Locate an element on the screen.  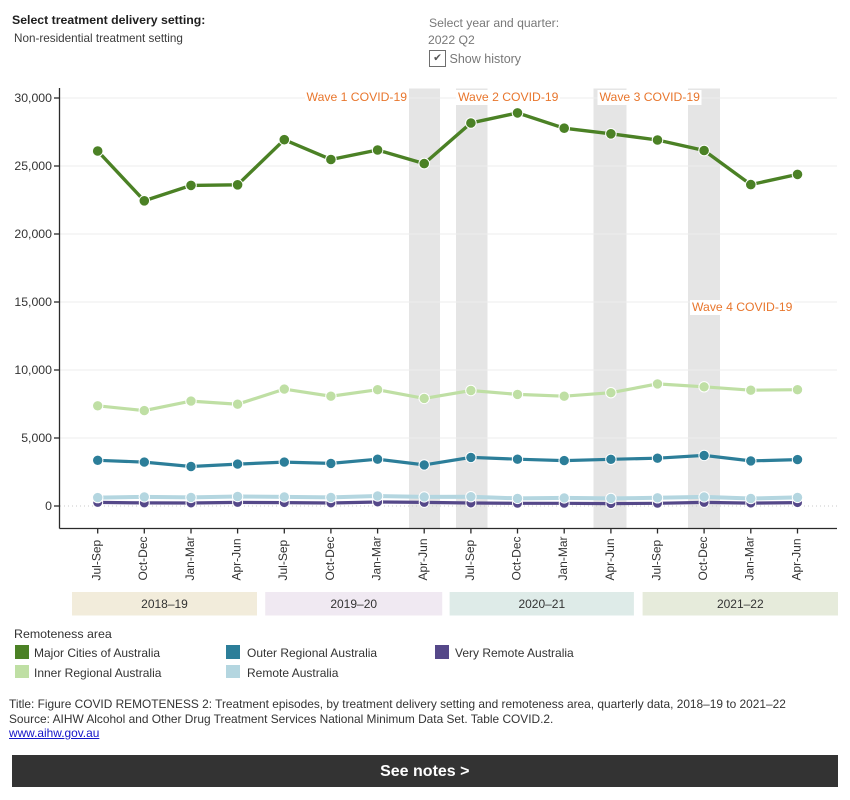
svg-text: 5,000 is located at coordinates (36, 438).